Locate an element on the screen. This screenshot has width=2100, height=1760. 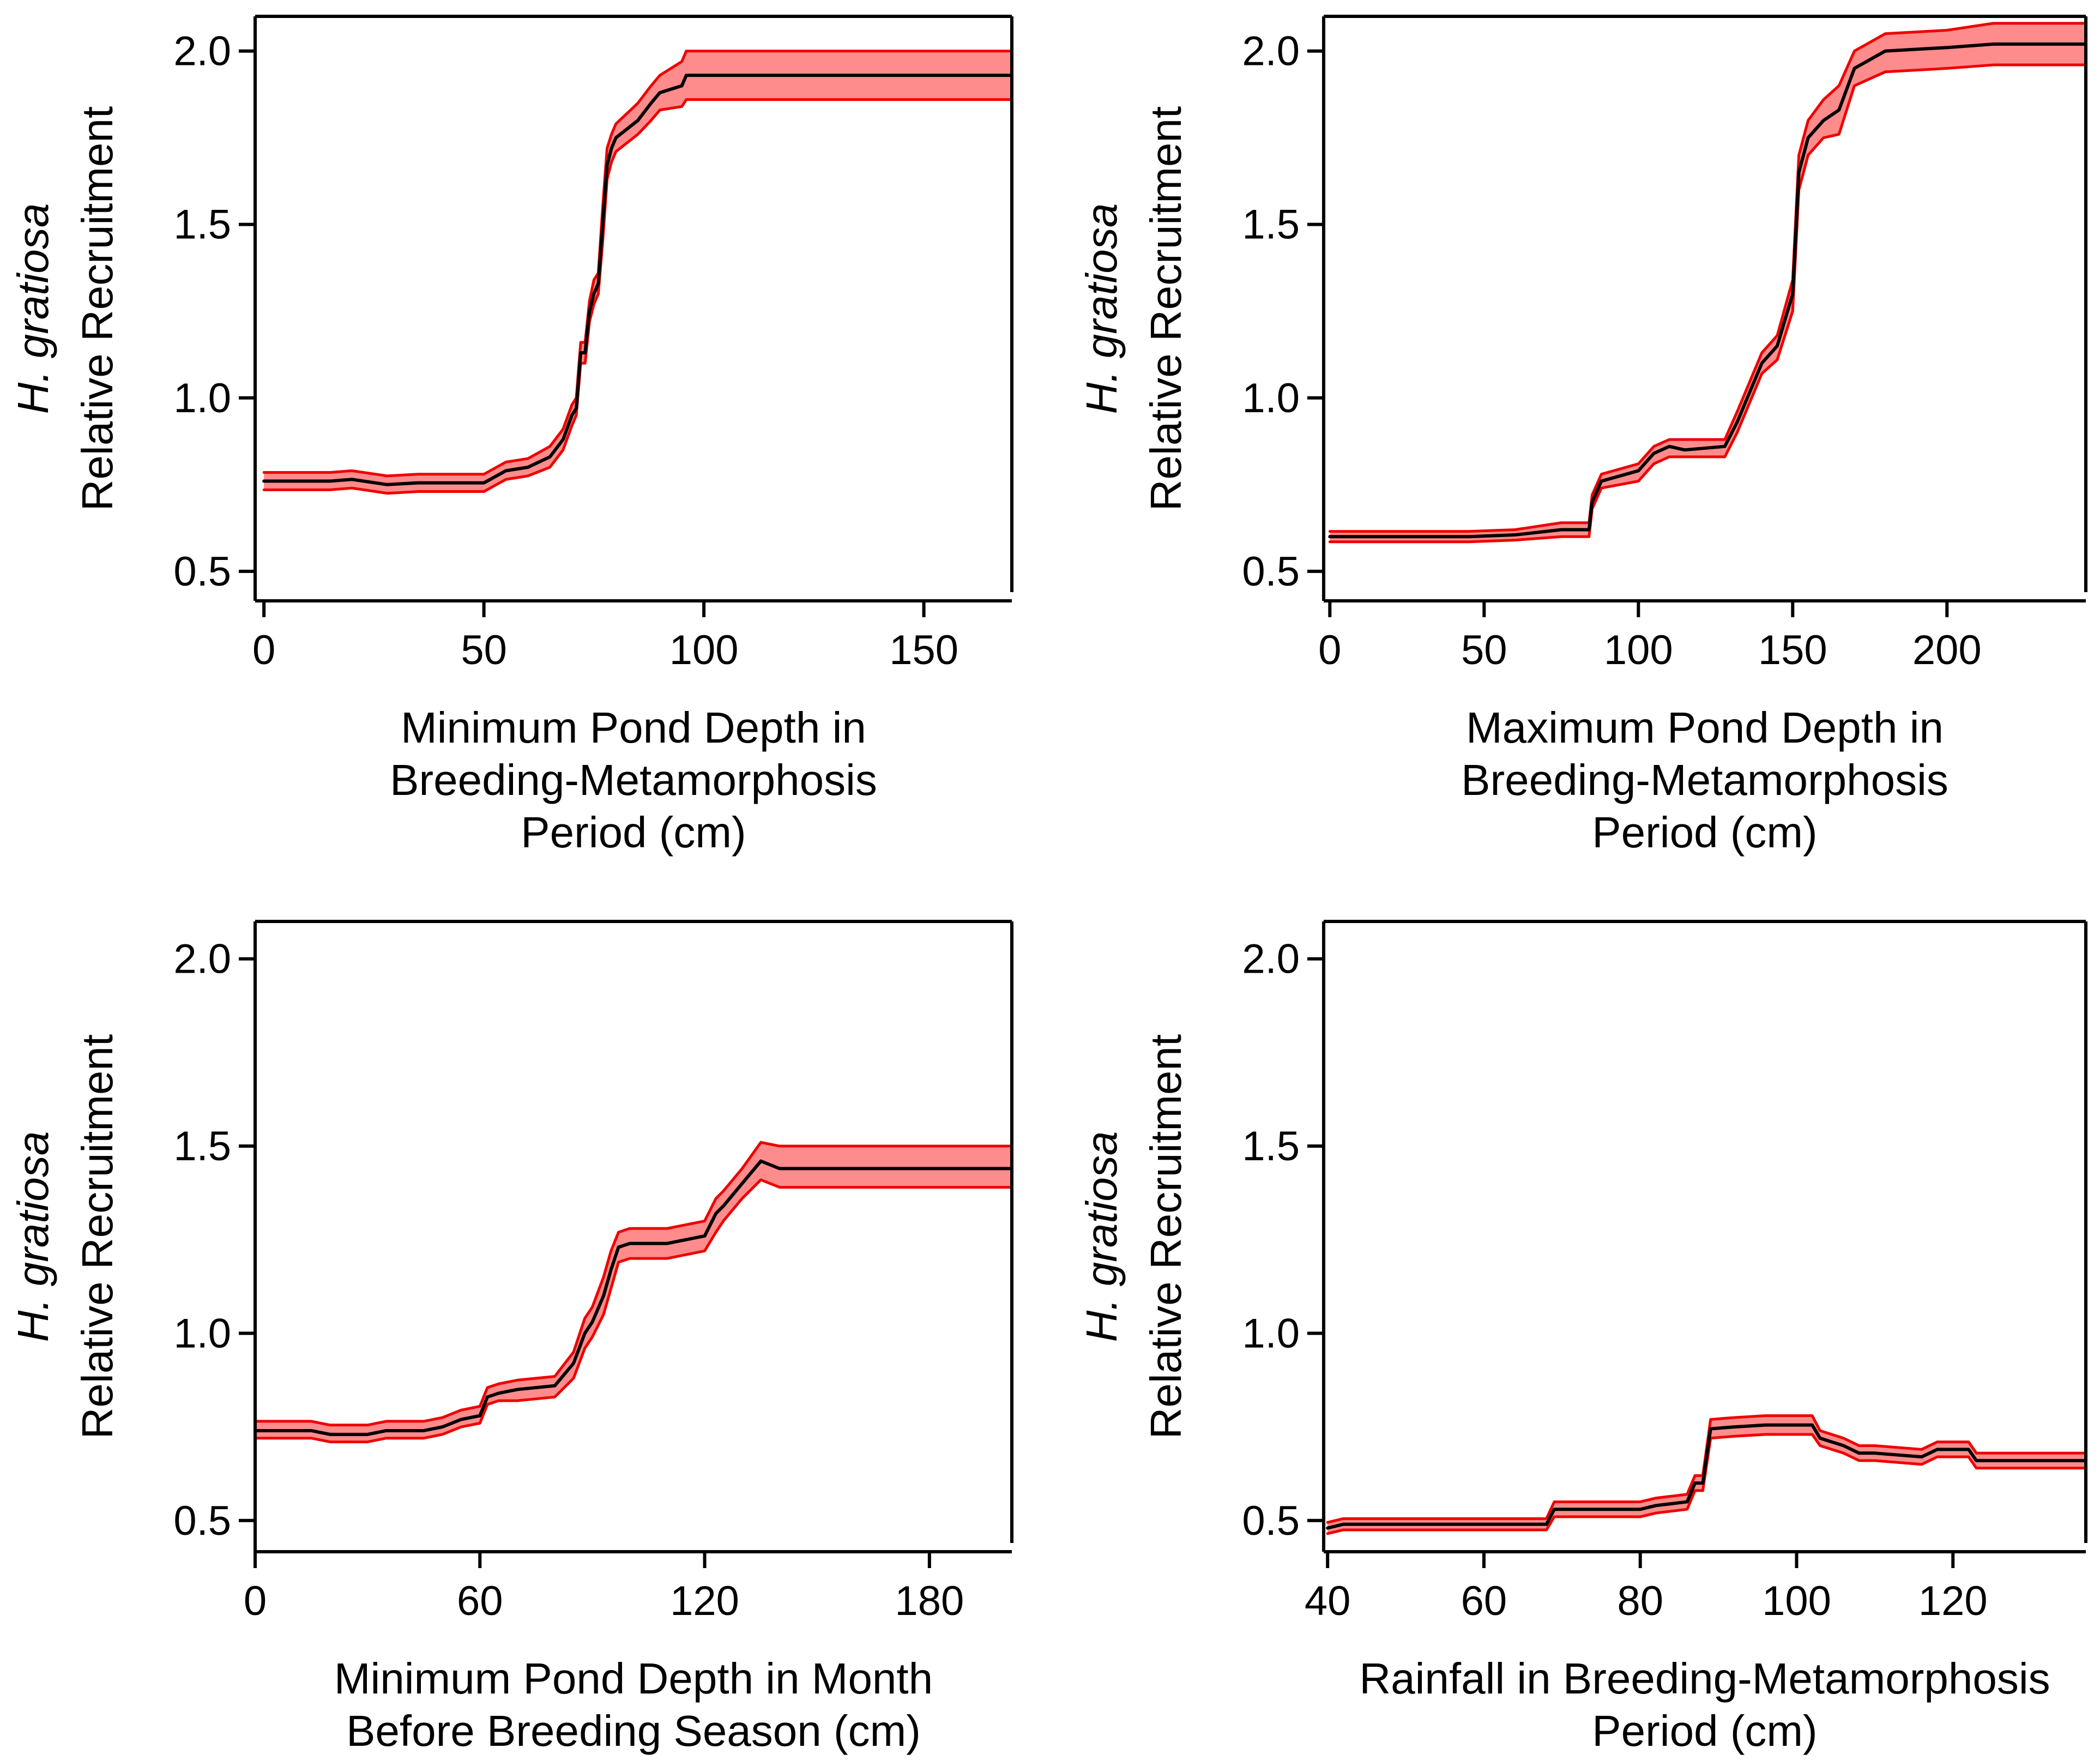
x-tick-label: 180 is located at coordinates (929, 1601).